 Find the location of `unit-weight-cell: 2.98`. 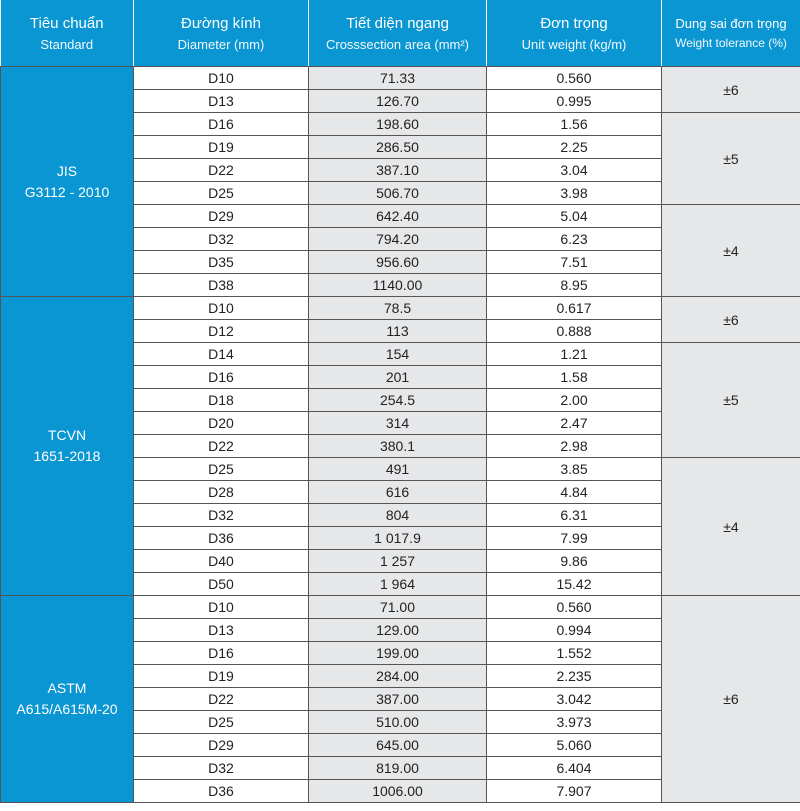

unit-weight-cell: 2.98 is located at coordinates (574, 446).